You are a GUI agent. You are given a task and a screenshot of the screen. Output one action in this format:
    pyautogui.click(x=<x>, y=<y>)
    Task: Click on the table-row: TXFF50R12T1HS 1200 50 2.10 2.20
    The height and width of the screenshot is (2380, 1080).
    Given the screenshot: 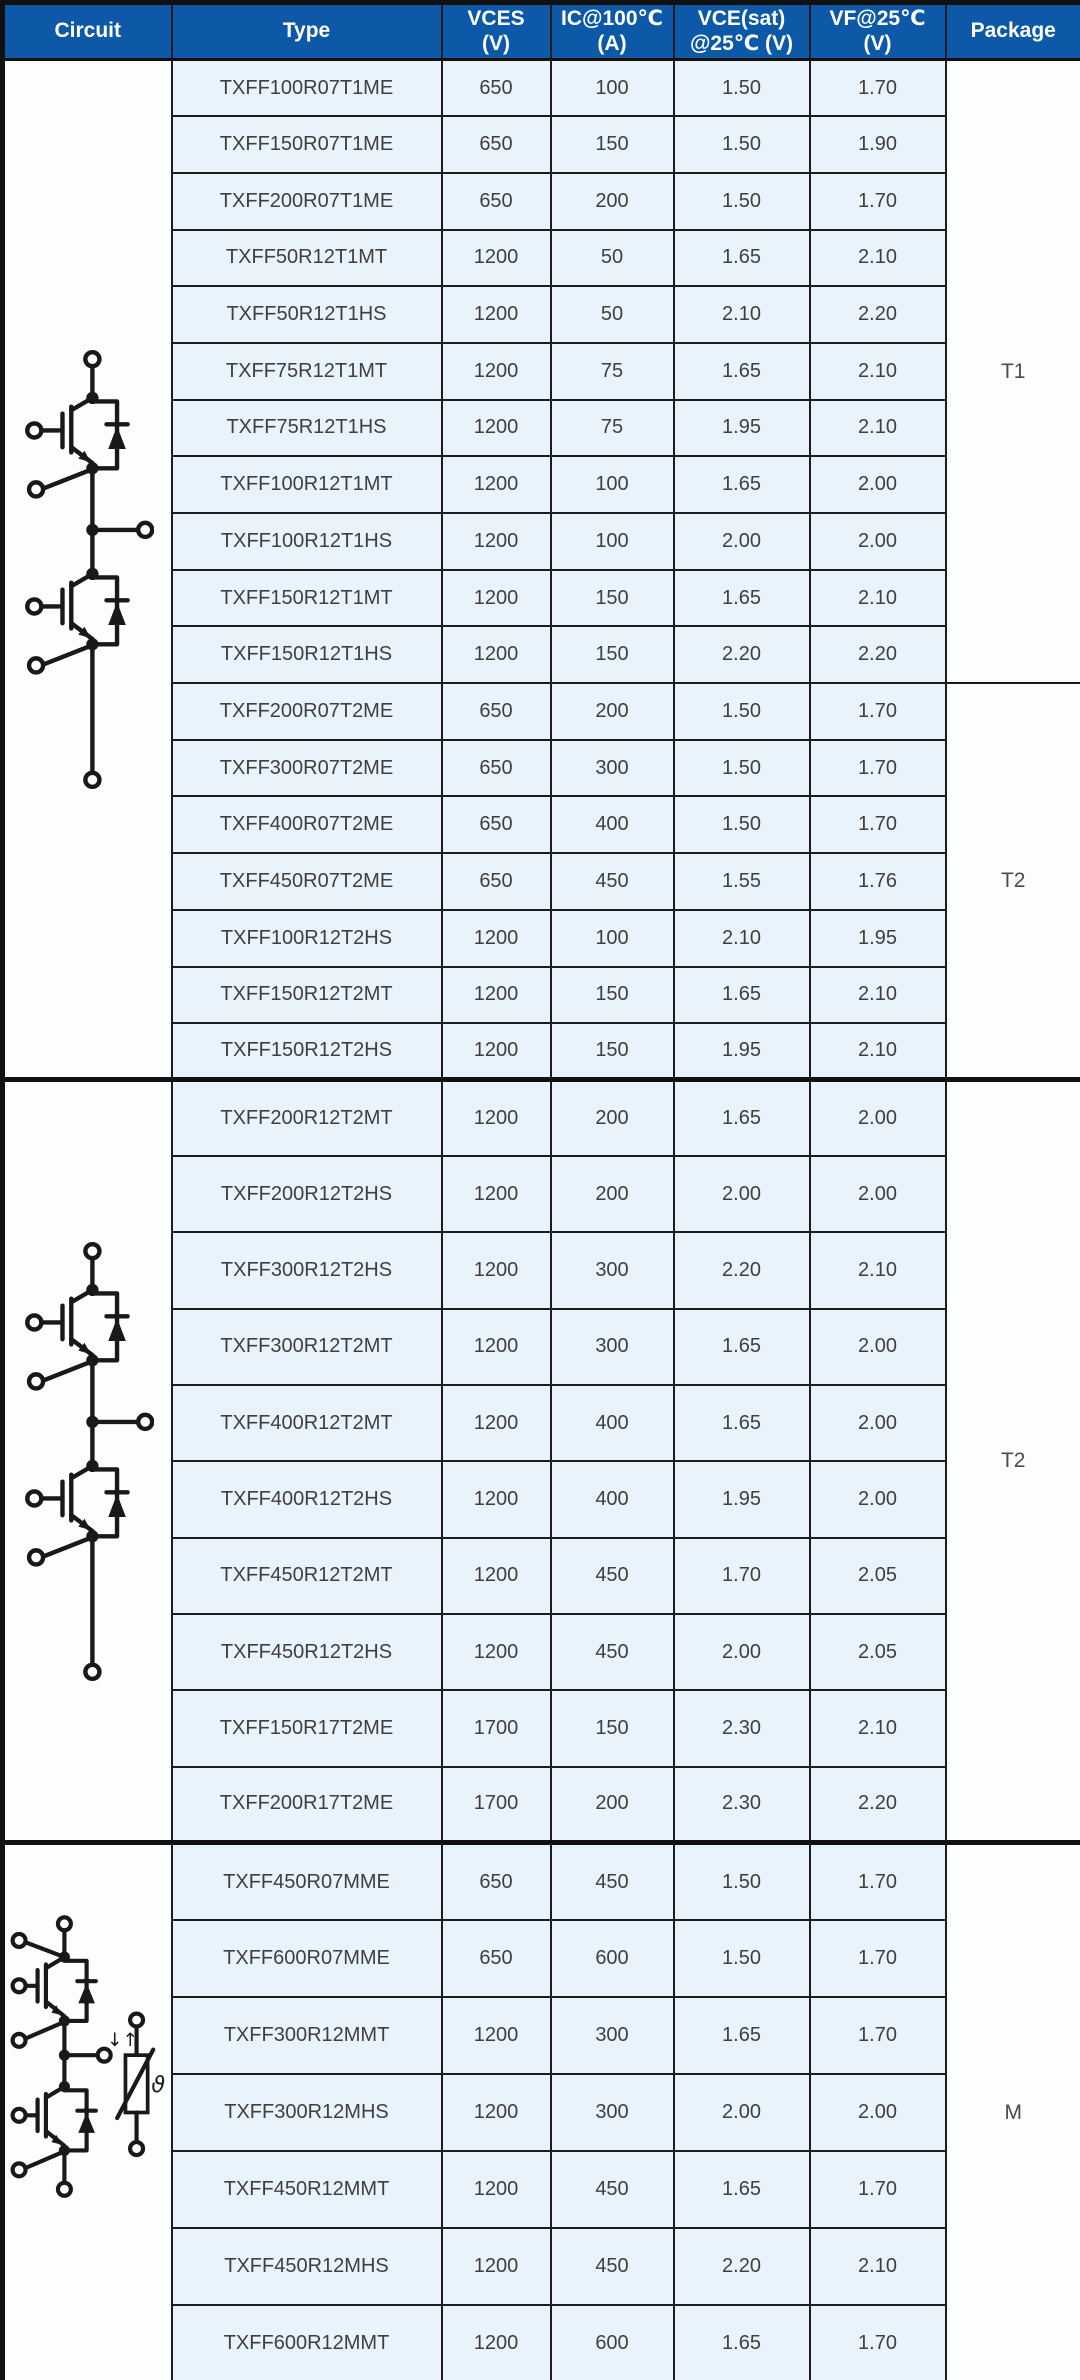 What is the action you would take?
    pyautogui.click(x=541, y=314)
    